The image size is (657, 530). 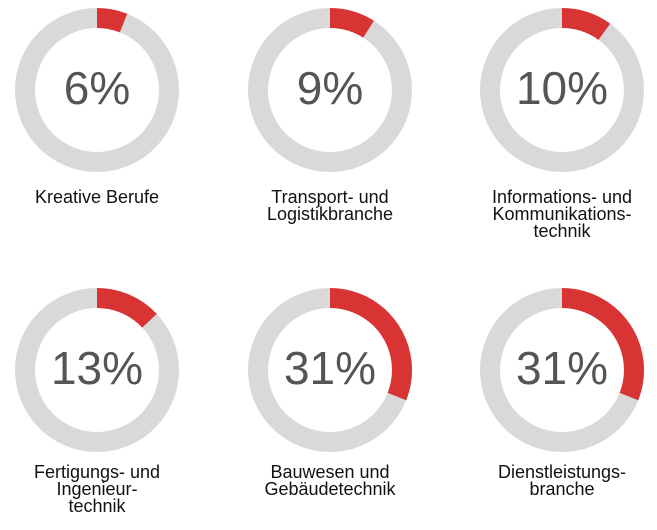 I want to click on value-label: 10%, so click(x=562, y=88).